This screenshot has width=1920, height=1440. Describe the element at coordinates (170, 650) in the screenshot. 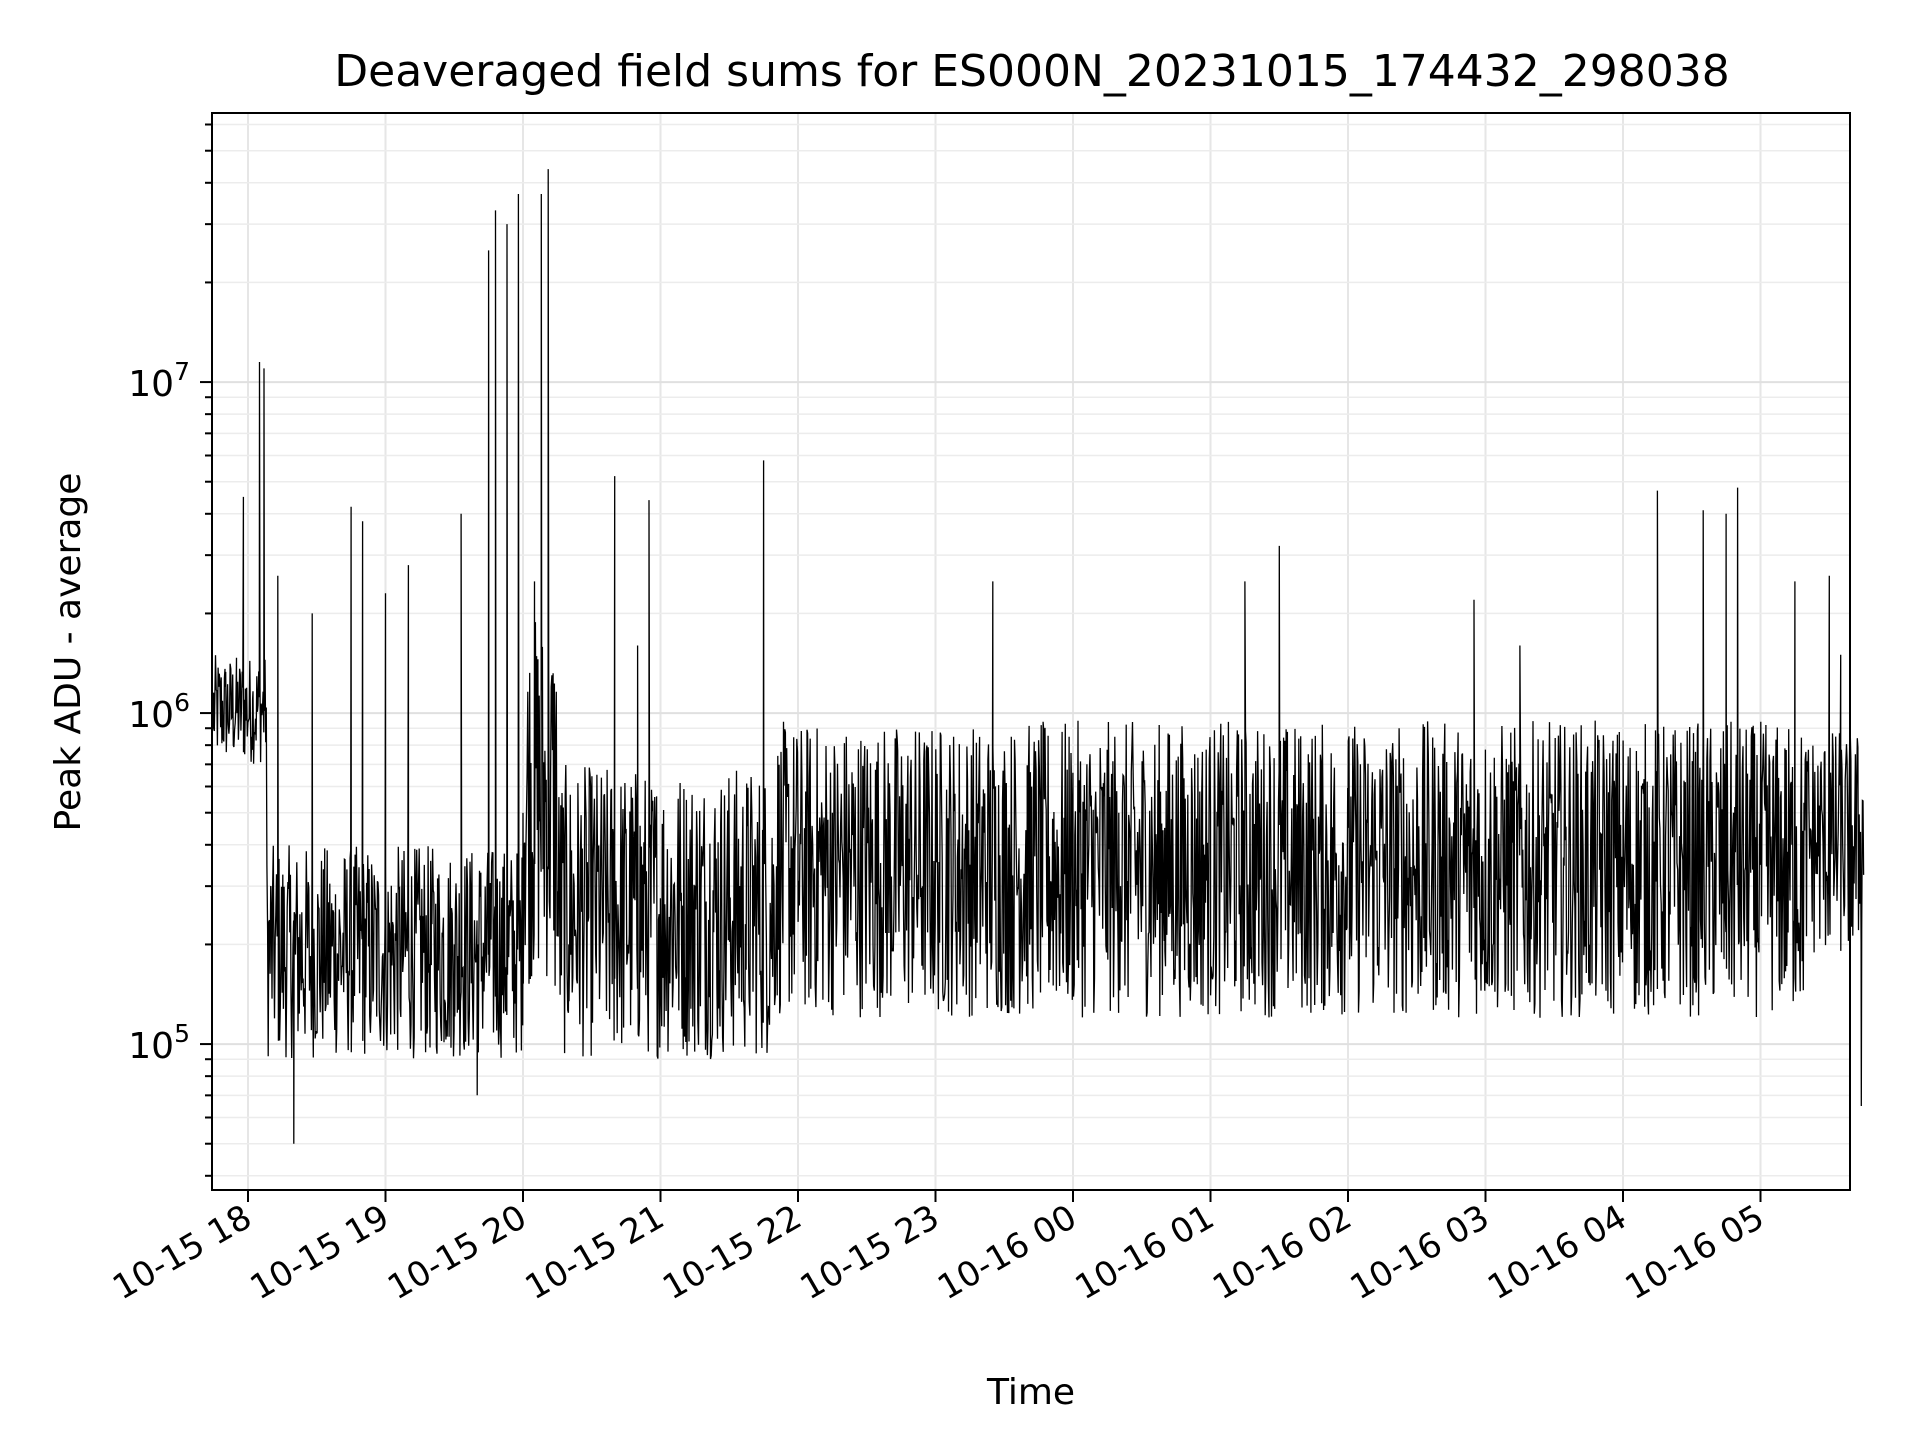

I see `y-axis: 10⁵ 10⁶ 10⁷` at that location.